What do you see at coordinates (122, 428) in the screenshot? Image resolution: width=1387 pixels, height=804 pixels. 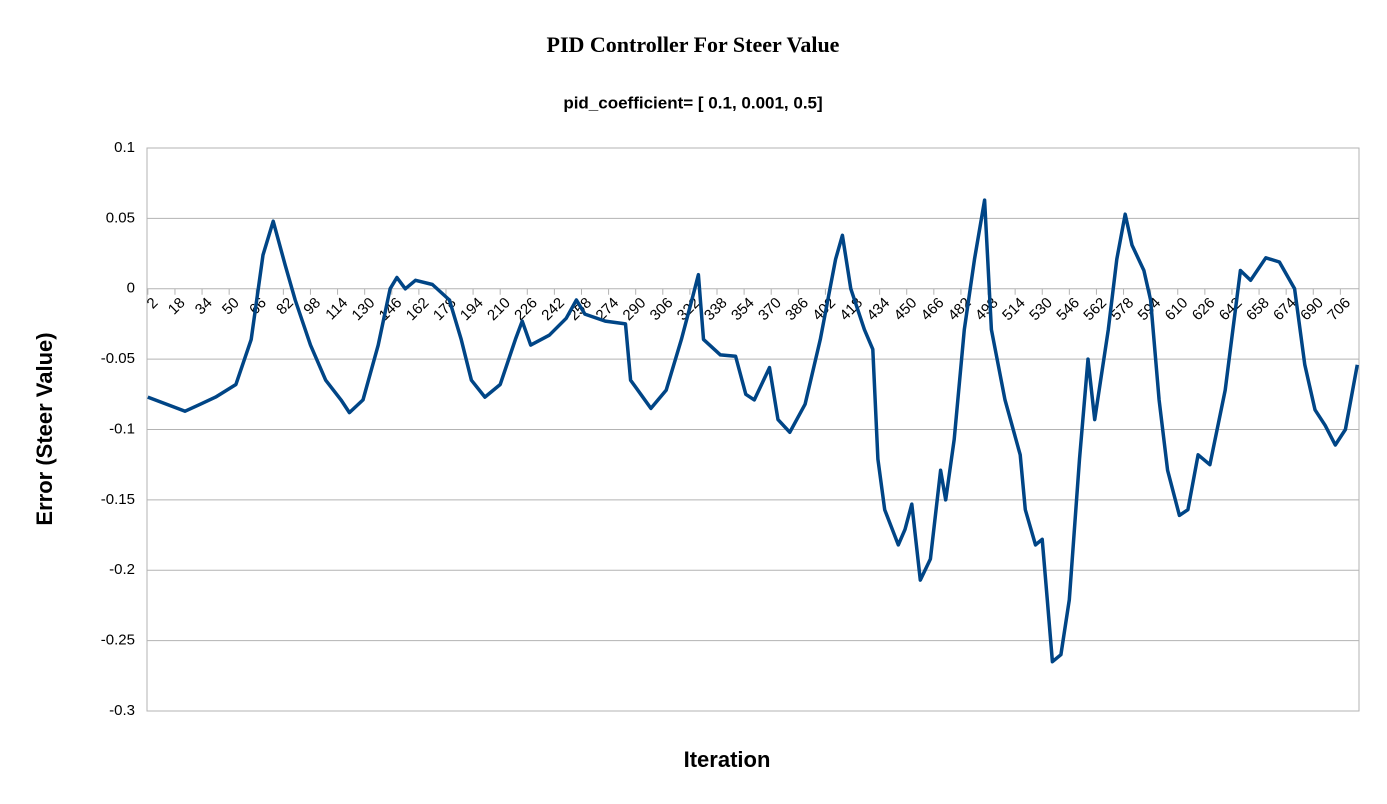 I see `y-tick-label: -0.1` at bounding box center [122, 428].